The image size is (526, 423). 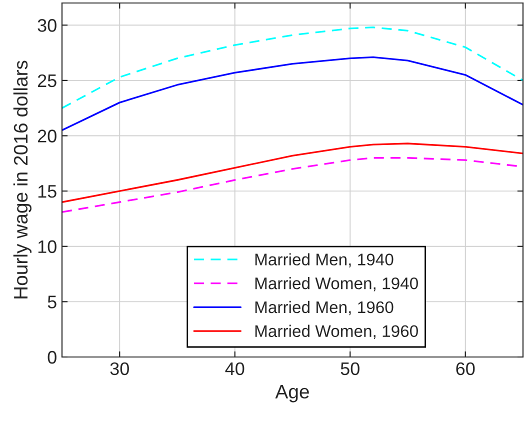 I want to click on legend-label: Married Men, 1940, so click(x=324, y=260).